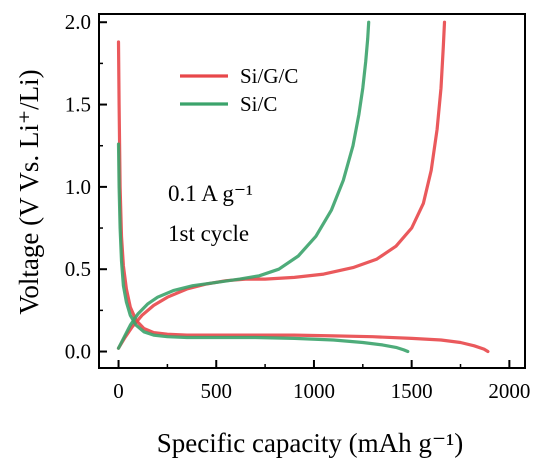 This screenshot has height=476, width=550. I want to click on annotation-cycle: 1st cycle, so click(208, 233).